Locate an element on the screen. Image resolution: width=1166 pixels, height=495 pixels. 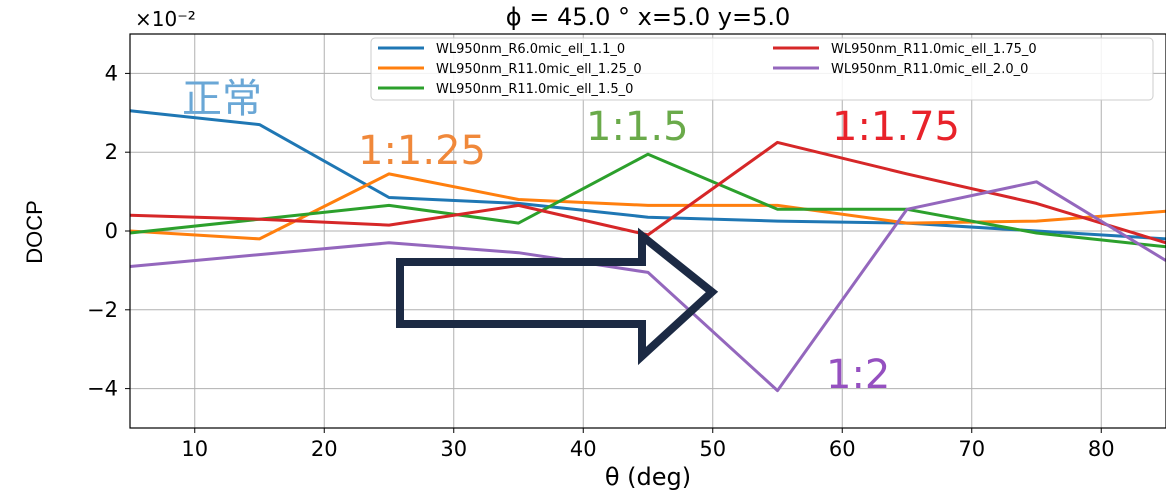
y-axis-label: DOCP is located at coordinates (34, 232).